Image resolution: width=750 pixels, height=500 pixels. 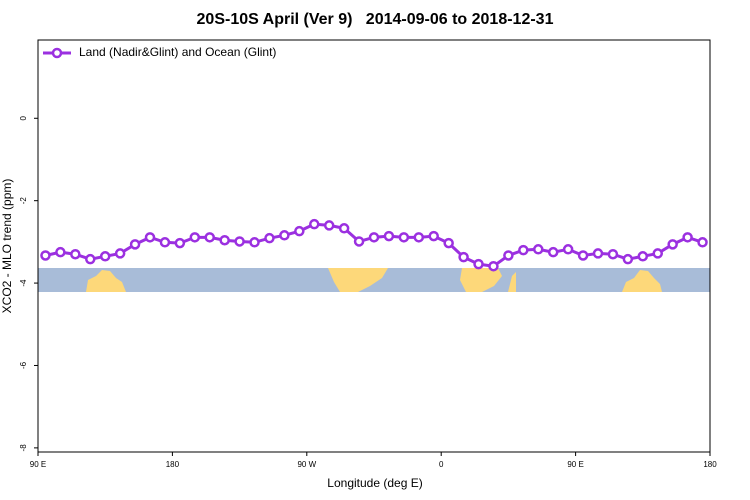 What do you see at coordinates (374, 483) in the screenshot?
I see `x-axis-label: Longitude (deg E)` at bounding box center [374, 483].